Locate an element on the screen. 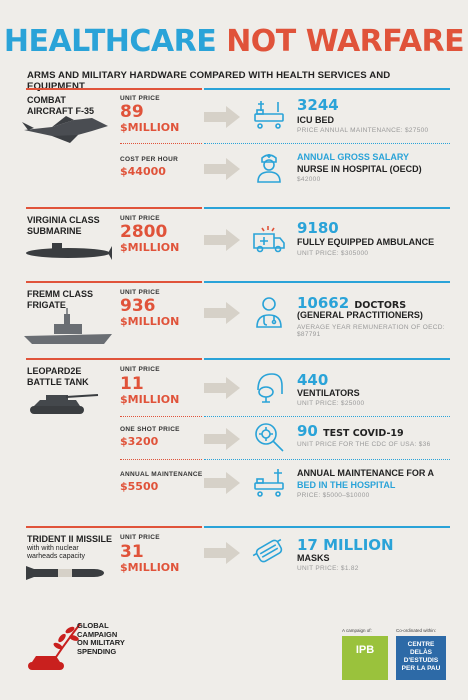 The image size is (468, 700). health-note: UNIT PRICE: $305000 is located at coordinates (333, 253).